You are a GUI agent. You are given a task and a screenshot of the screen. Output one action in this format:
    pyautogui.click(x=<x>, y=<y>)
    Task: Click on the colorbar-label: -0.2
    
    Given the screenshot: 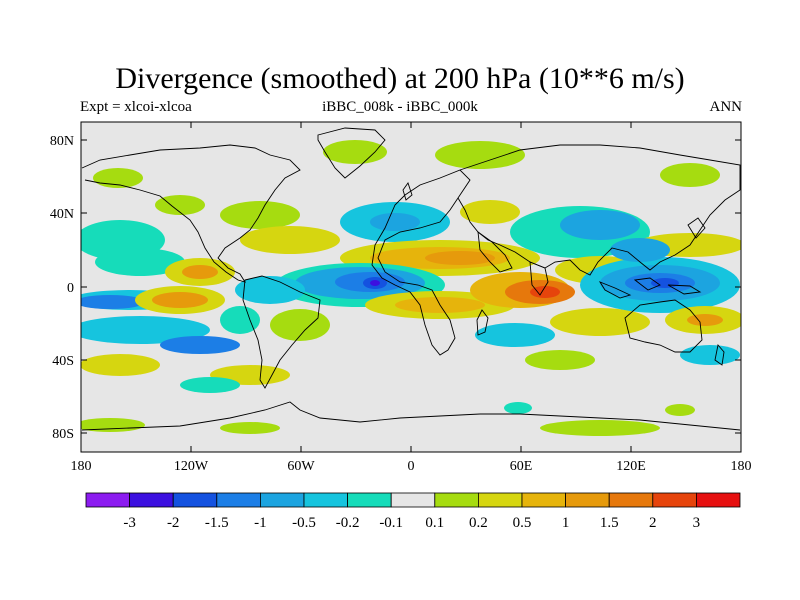 What is the action you would take?
    pyautogui.click(x=348, y=523)
    